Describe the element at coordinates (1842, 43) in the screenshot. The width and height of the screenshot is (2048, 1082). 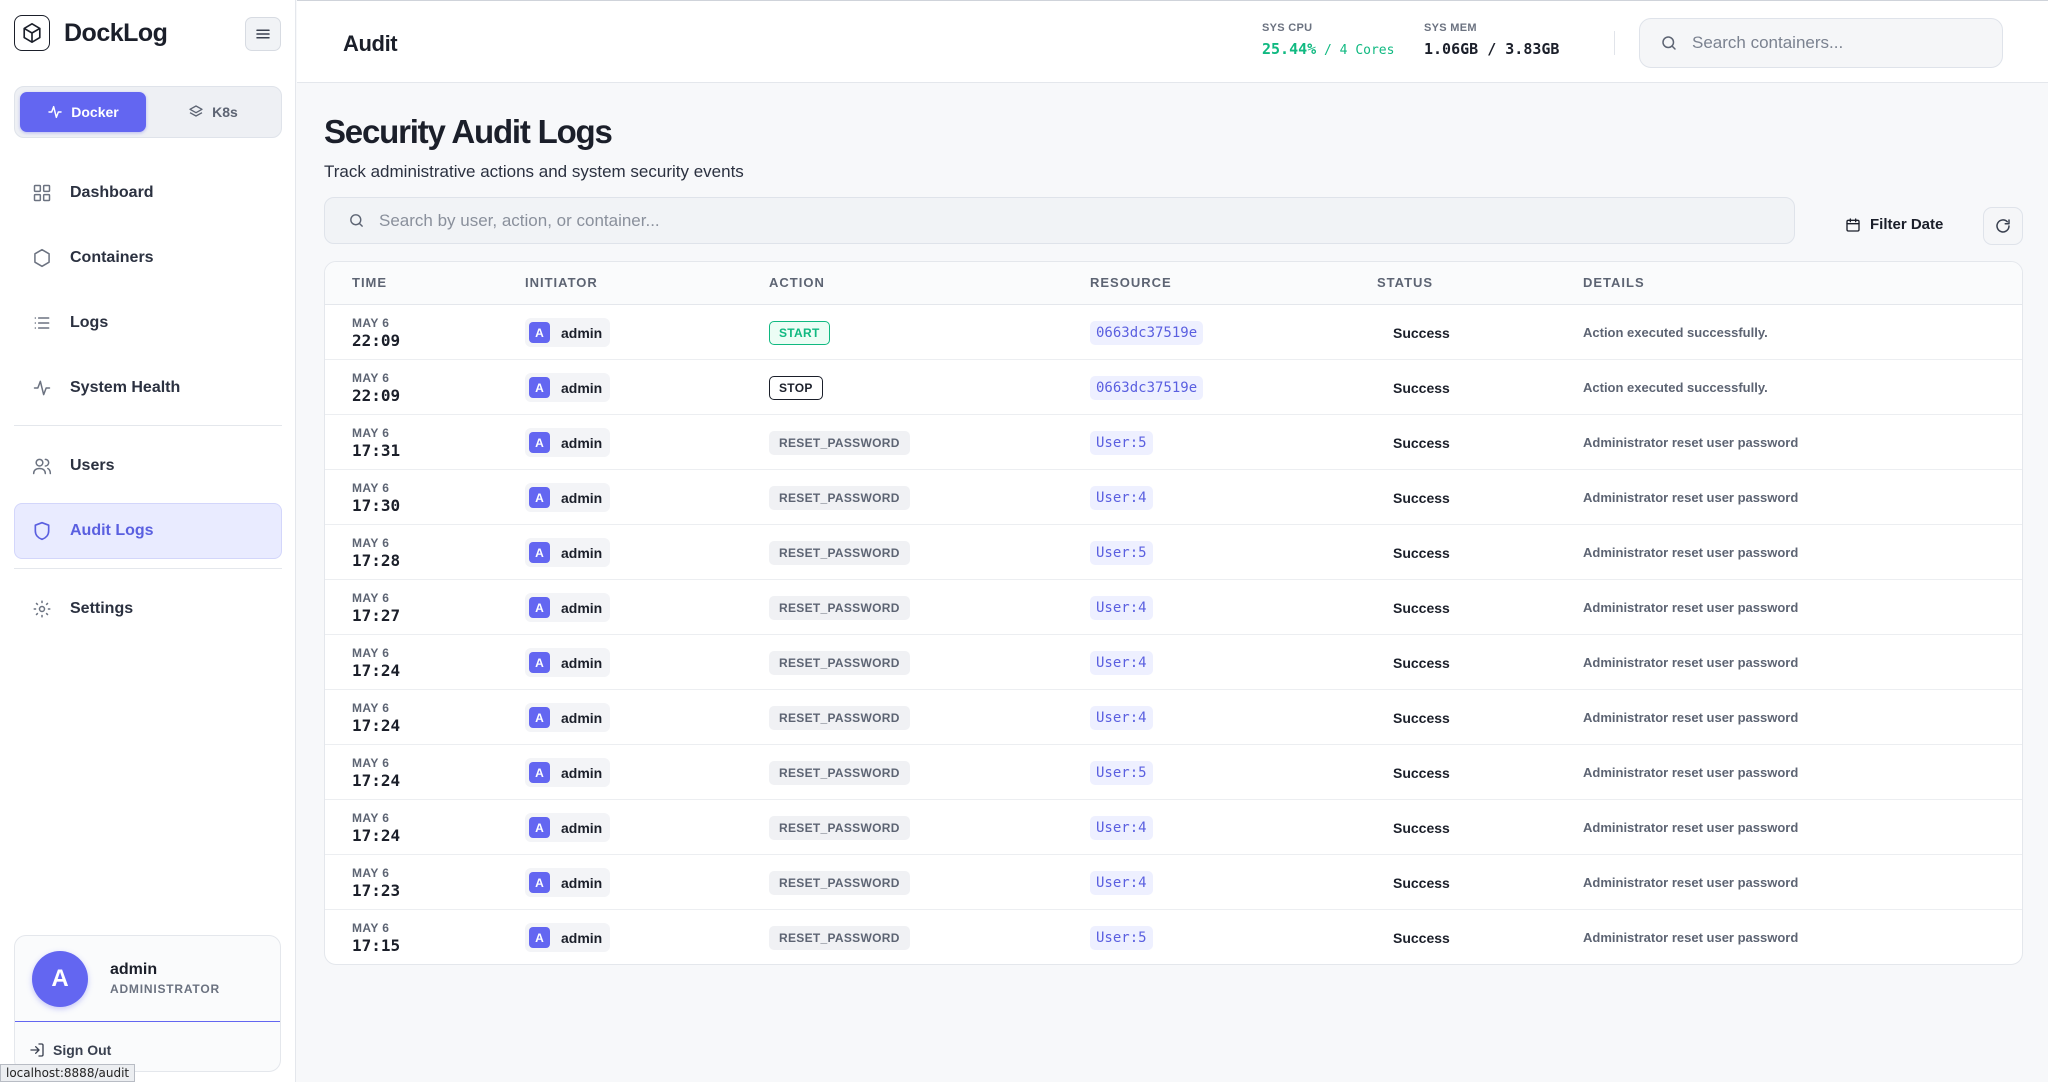
I see `container-search-input` at that location.